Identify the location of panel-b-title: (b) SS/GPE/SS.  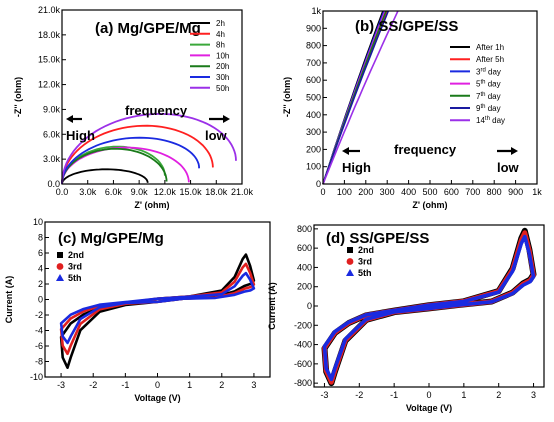
(406, 26).